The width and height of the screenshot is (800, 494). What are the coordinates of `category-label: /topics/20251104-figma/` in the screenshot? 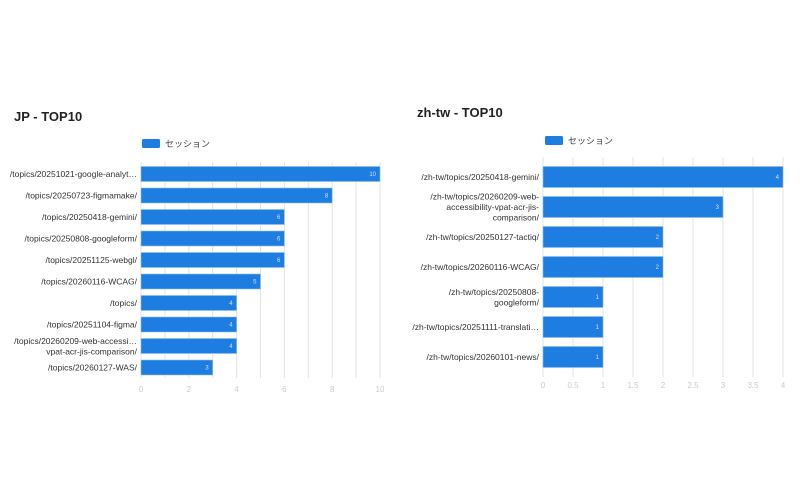 It's located at (92, 325).